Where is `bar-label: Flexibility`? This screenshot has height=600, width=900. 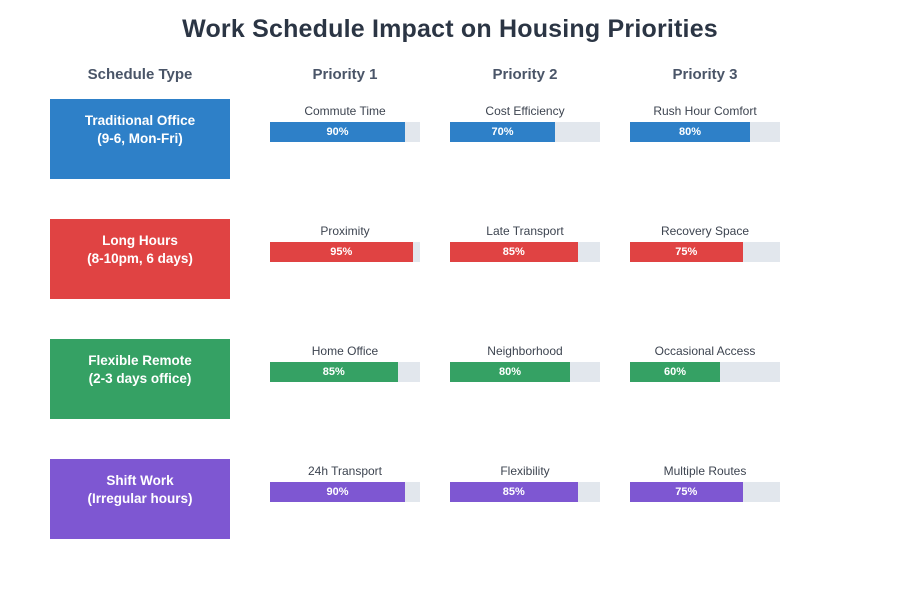
bar-label: Flexibility is located at coordinates (525, 471).